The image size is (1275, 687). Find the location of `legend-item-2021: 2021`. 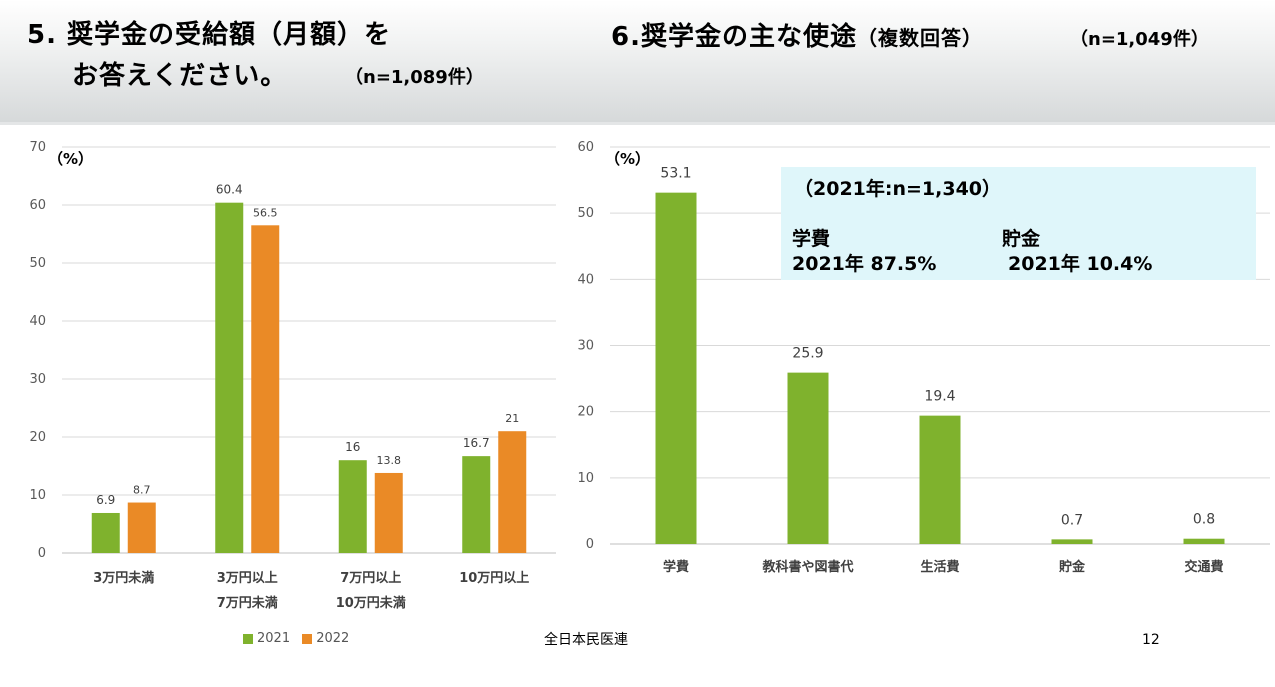

legend-item-2021: 2021 is located at coordinates (266, 638).